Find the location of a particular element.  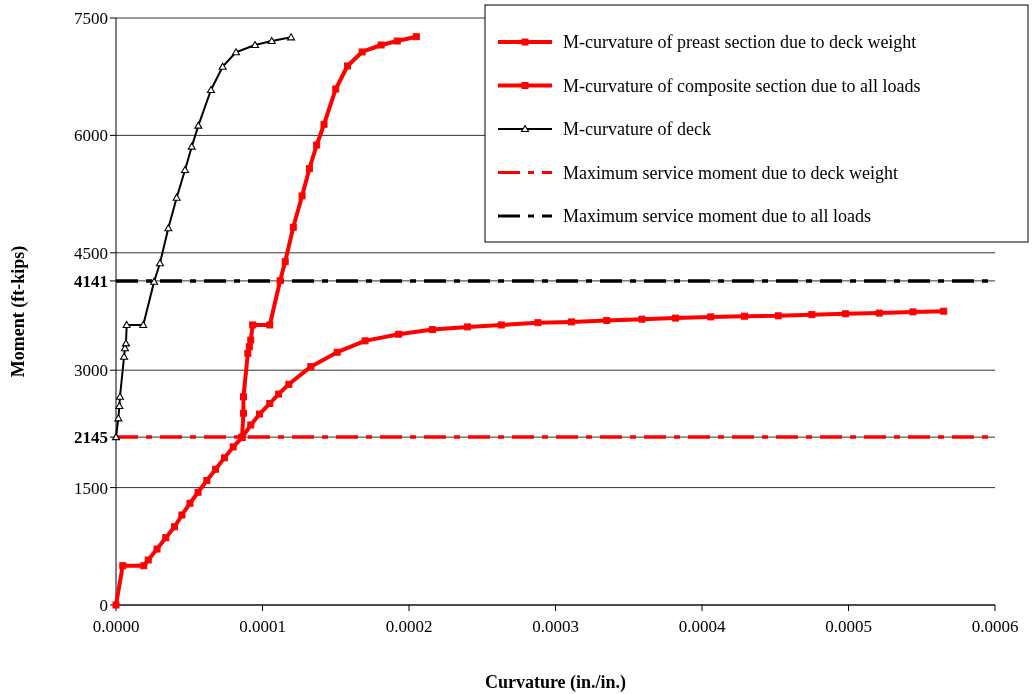

legend-label: M-curvature of deck is located at coordinates (637, 129).